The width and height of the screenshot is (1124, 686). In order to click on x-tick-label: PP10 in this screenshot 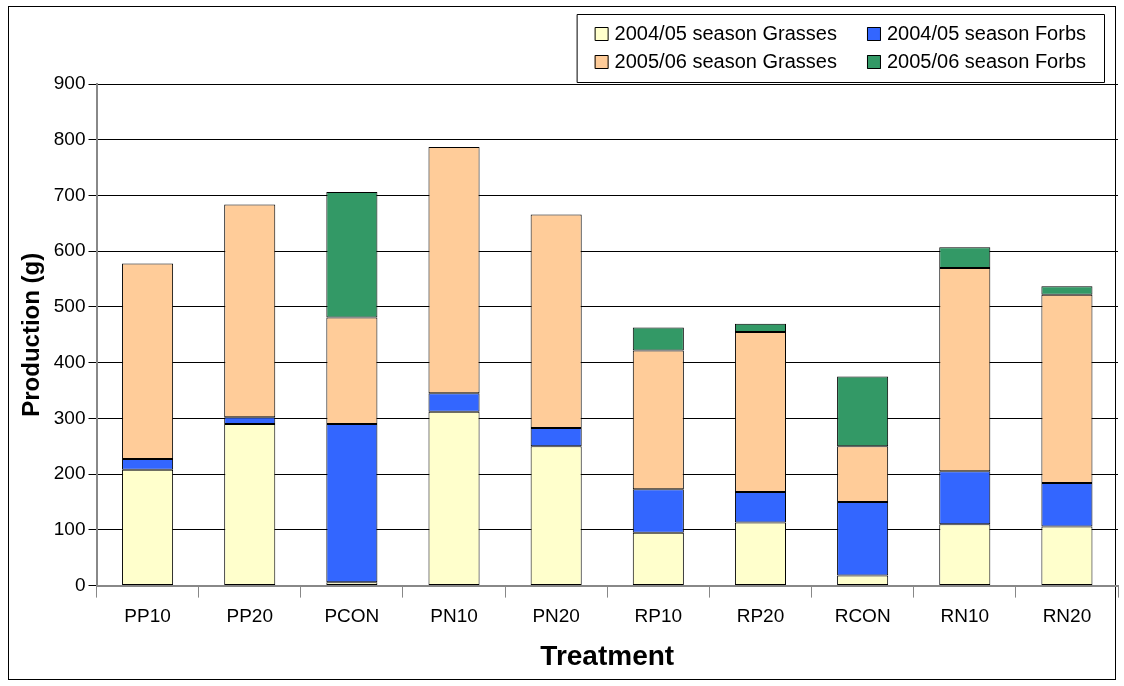, I will do `click(147, 616)`.